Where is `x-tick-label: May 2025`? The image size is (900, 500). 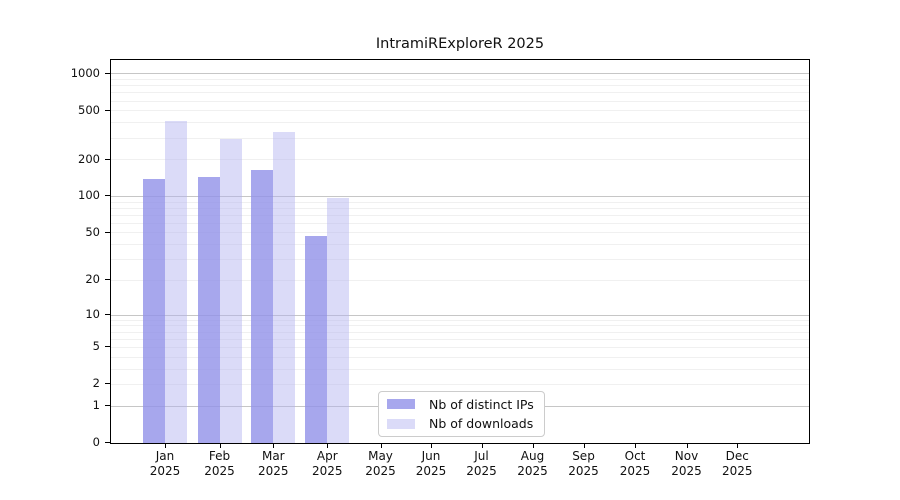 x-tick-label: May 2025 is located at coordinates (380, 463).